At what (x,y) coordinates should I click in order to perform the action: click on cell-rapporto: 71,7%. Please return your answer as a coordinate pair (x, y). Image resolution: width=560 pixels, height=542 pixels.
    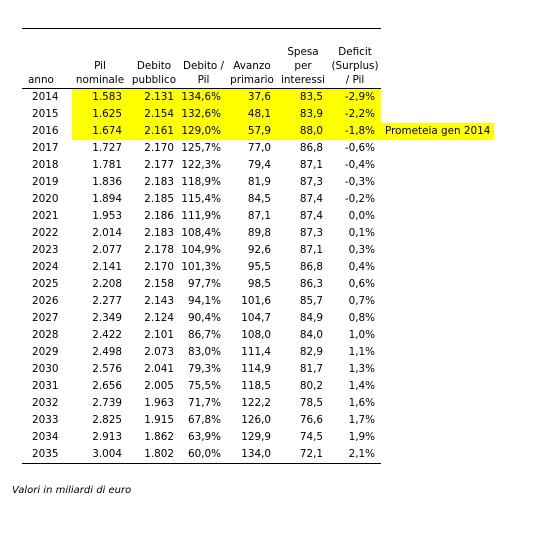
    Looking at the image, I should click on (204, 403).